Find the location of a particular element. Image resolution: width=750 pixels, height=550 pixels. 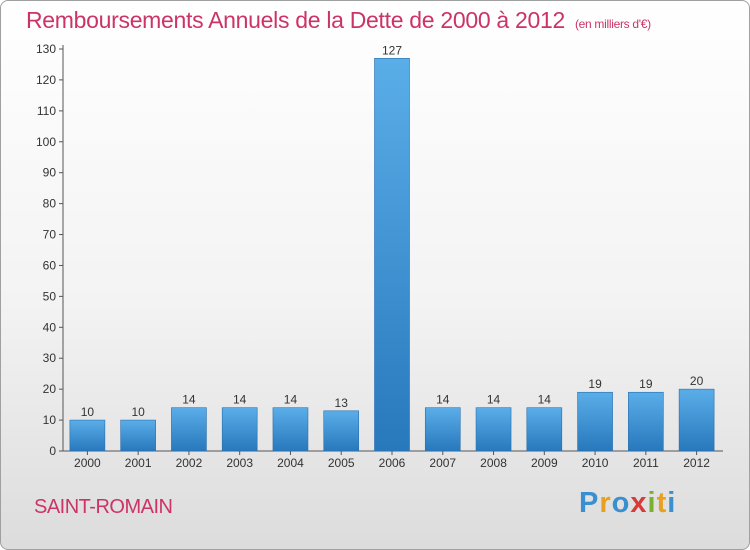

bar-2002 is located at coordinates (189, 429).